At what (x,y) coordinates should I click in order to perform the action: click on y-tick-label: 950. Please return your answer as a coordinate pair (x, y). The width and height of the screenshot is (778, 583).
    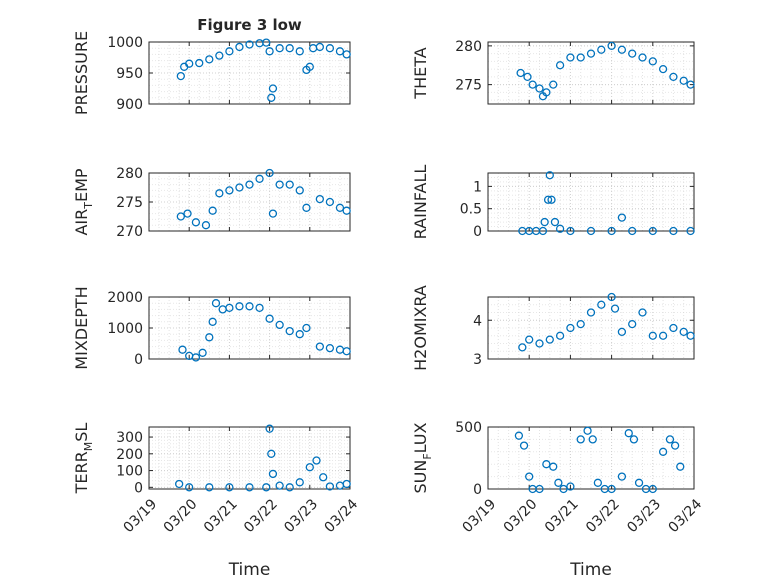
    Looking at the image, I should click on (129, 74).